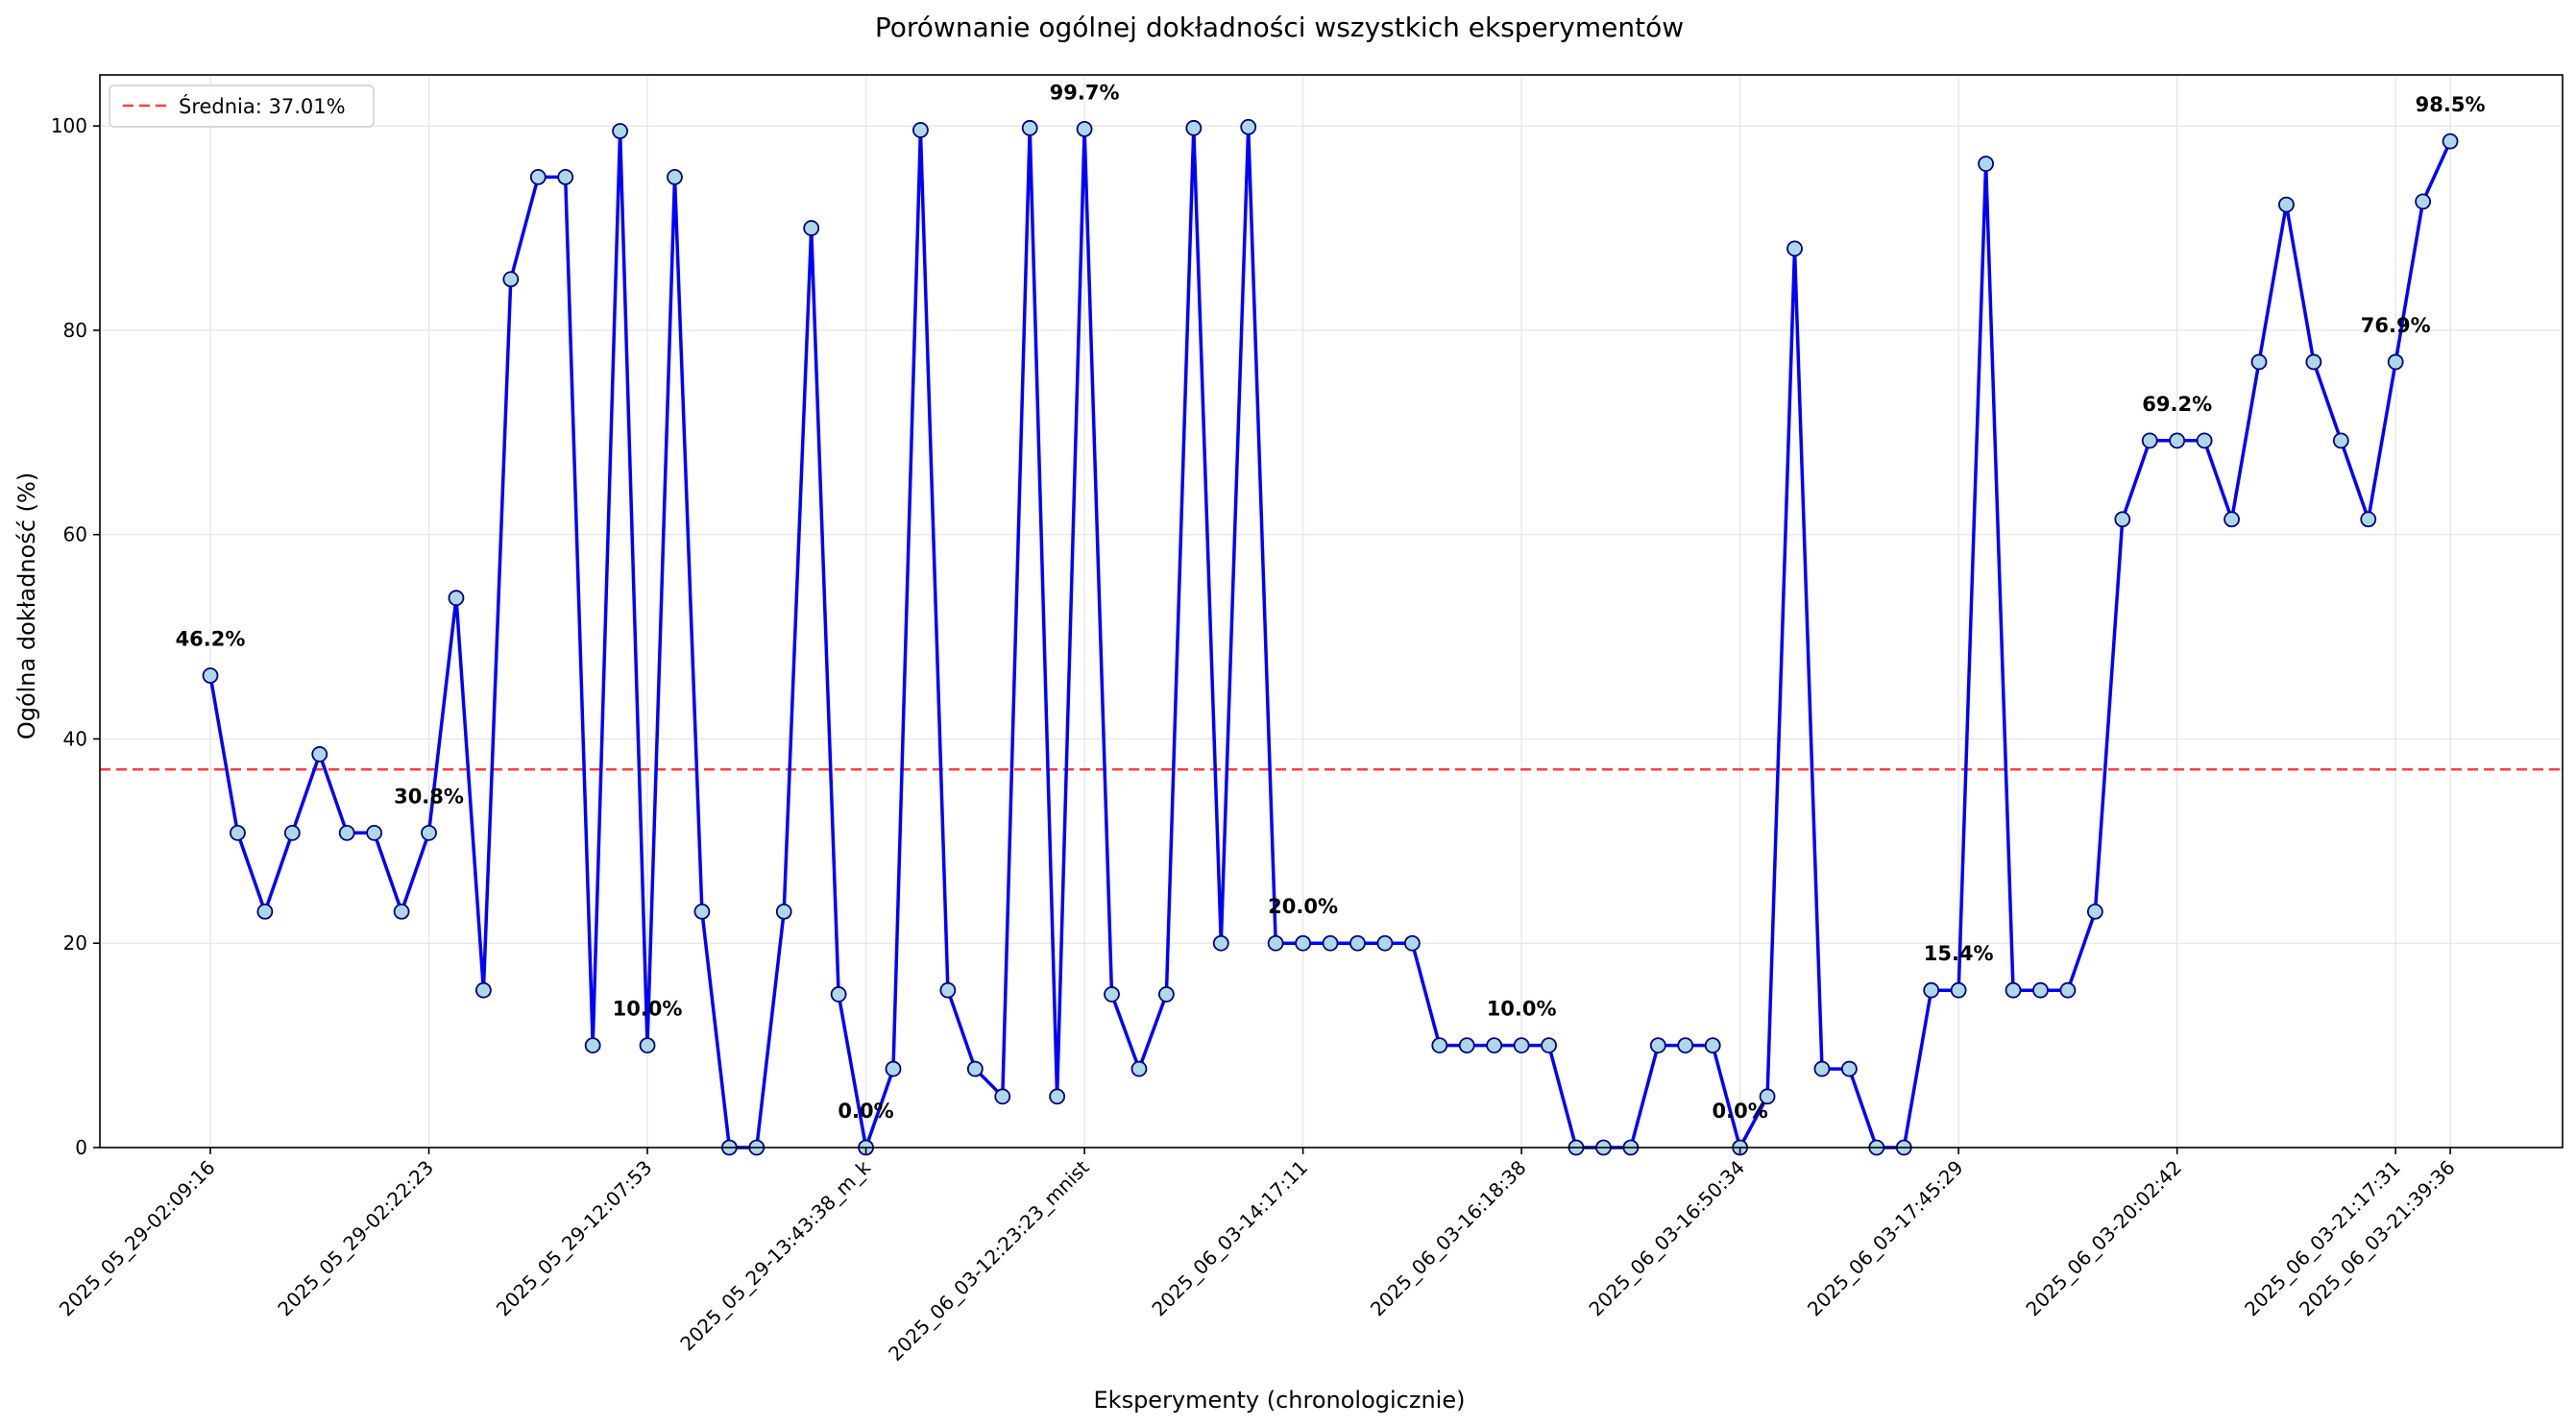 The width and height of the screenshot is (2576, 1427). Describe the element at coordinates (429, 796) in the screenshot. I see `data-label: 30.8%` at that location.